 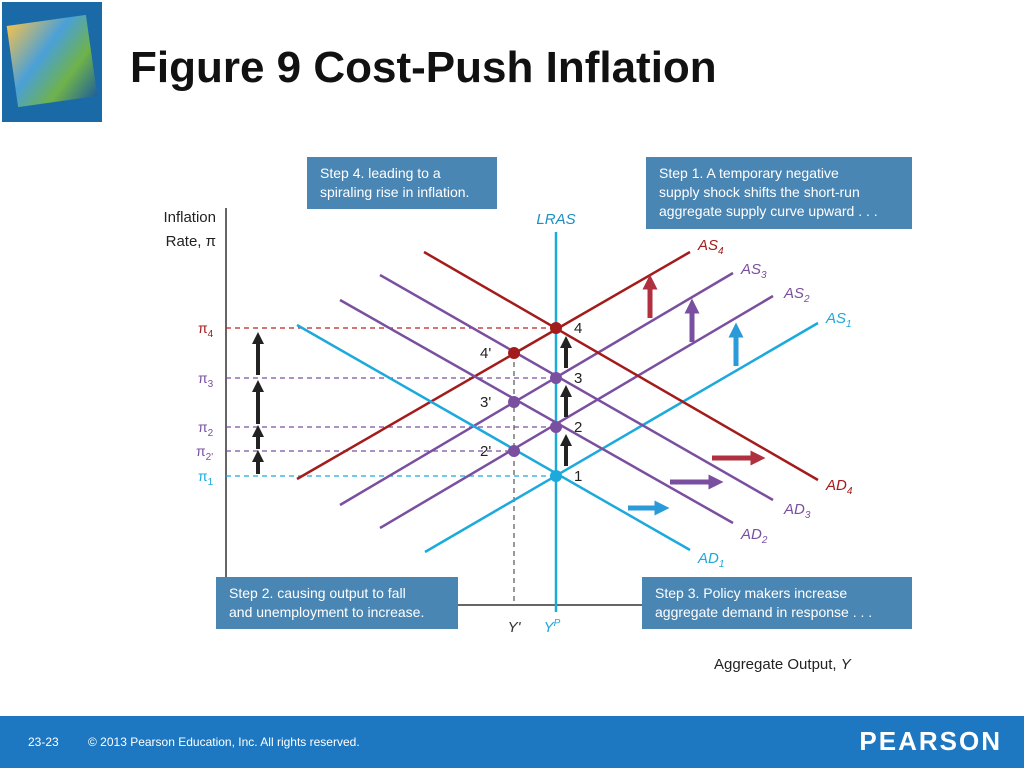 I want to click on curve-label: AS3, so click(x=753, y=271).